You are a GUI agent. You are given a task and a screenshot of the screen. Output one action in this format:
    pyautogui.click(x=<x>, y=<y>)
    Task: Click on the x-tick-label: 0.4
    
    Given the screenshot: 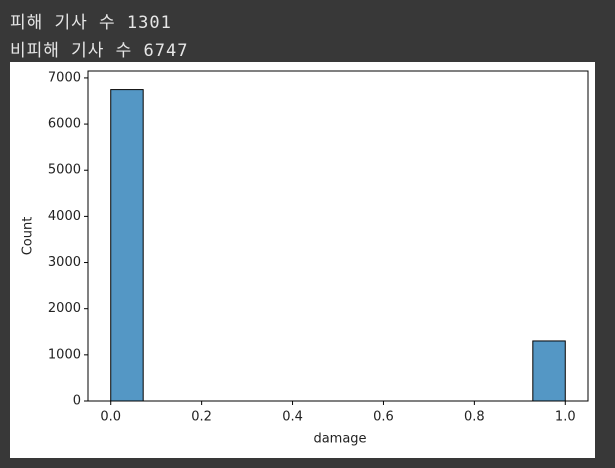 What is the action you would take?
    pyautogui.click(x=292, y=417)
    